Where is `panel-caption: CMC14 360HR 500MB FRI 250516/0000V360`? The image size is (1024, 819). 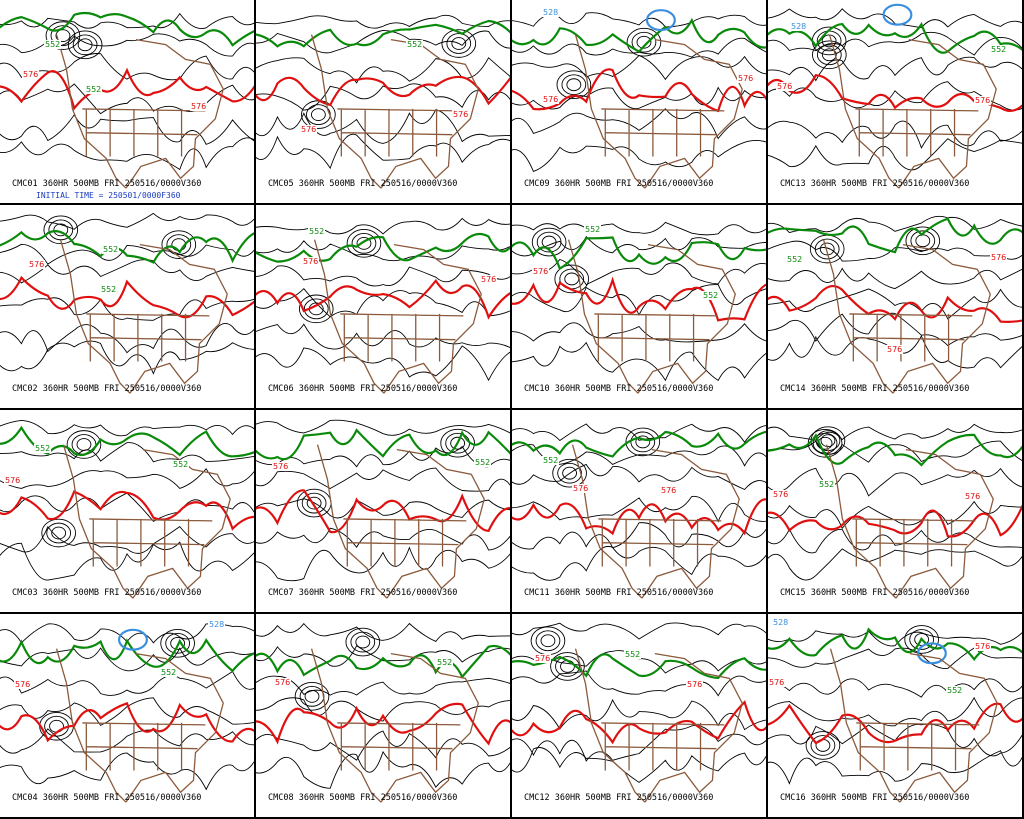
panel-caption: CMC14 360HR 500MB FRI 250516/0000V360 is located at coordinates (875, 389).